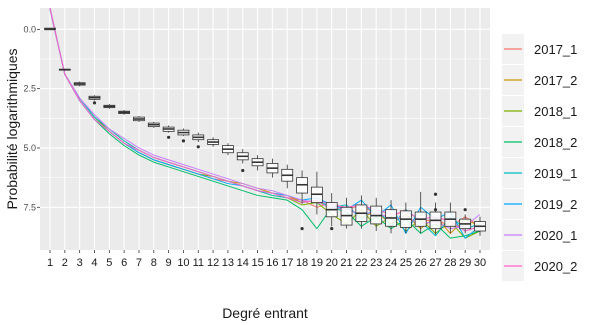 The width and height of the screenshot is (592, 325). Describe the element at coordinates (332, 263) in the screenshot. I see `x-tick-label: 20` at that location.